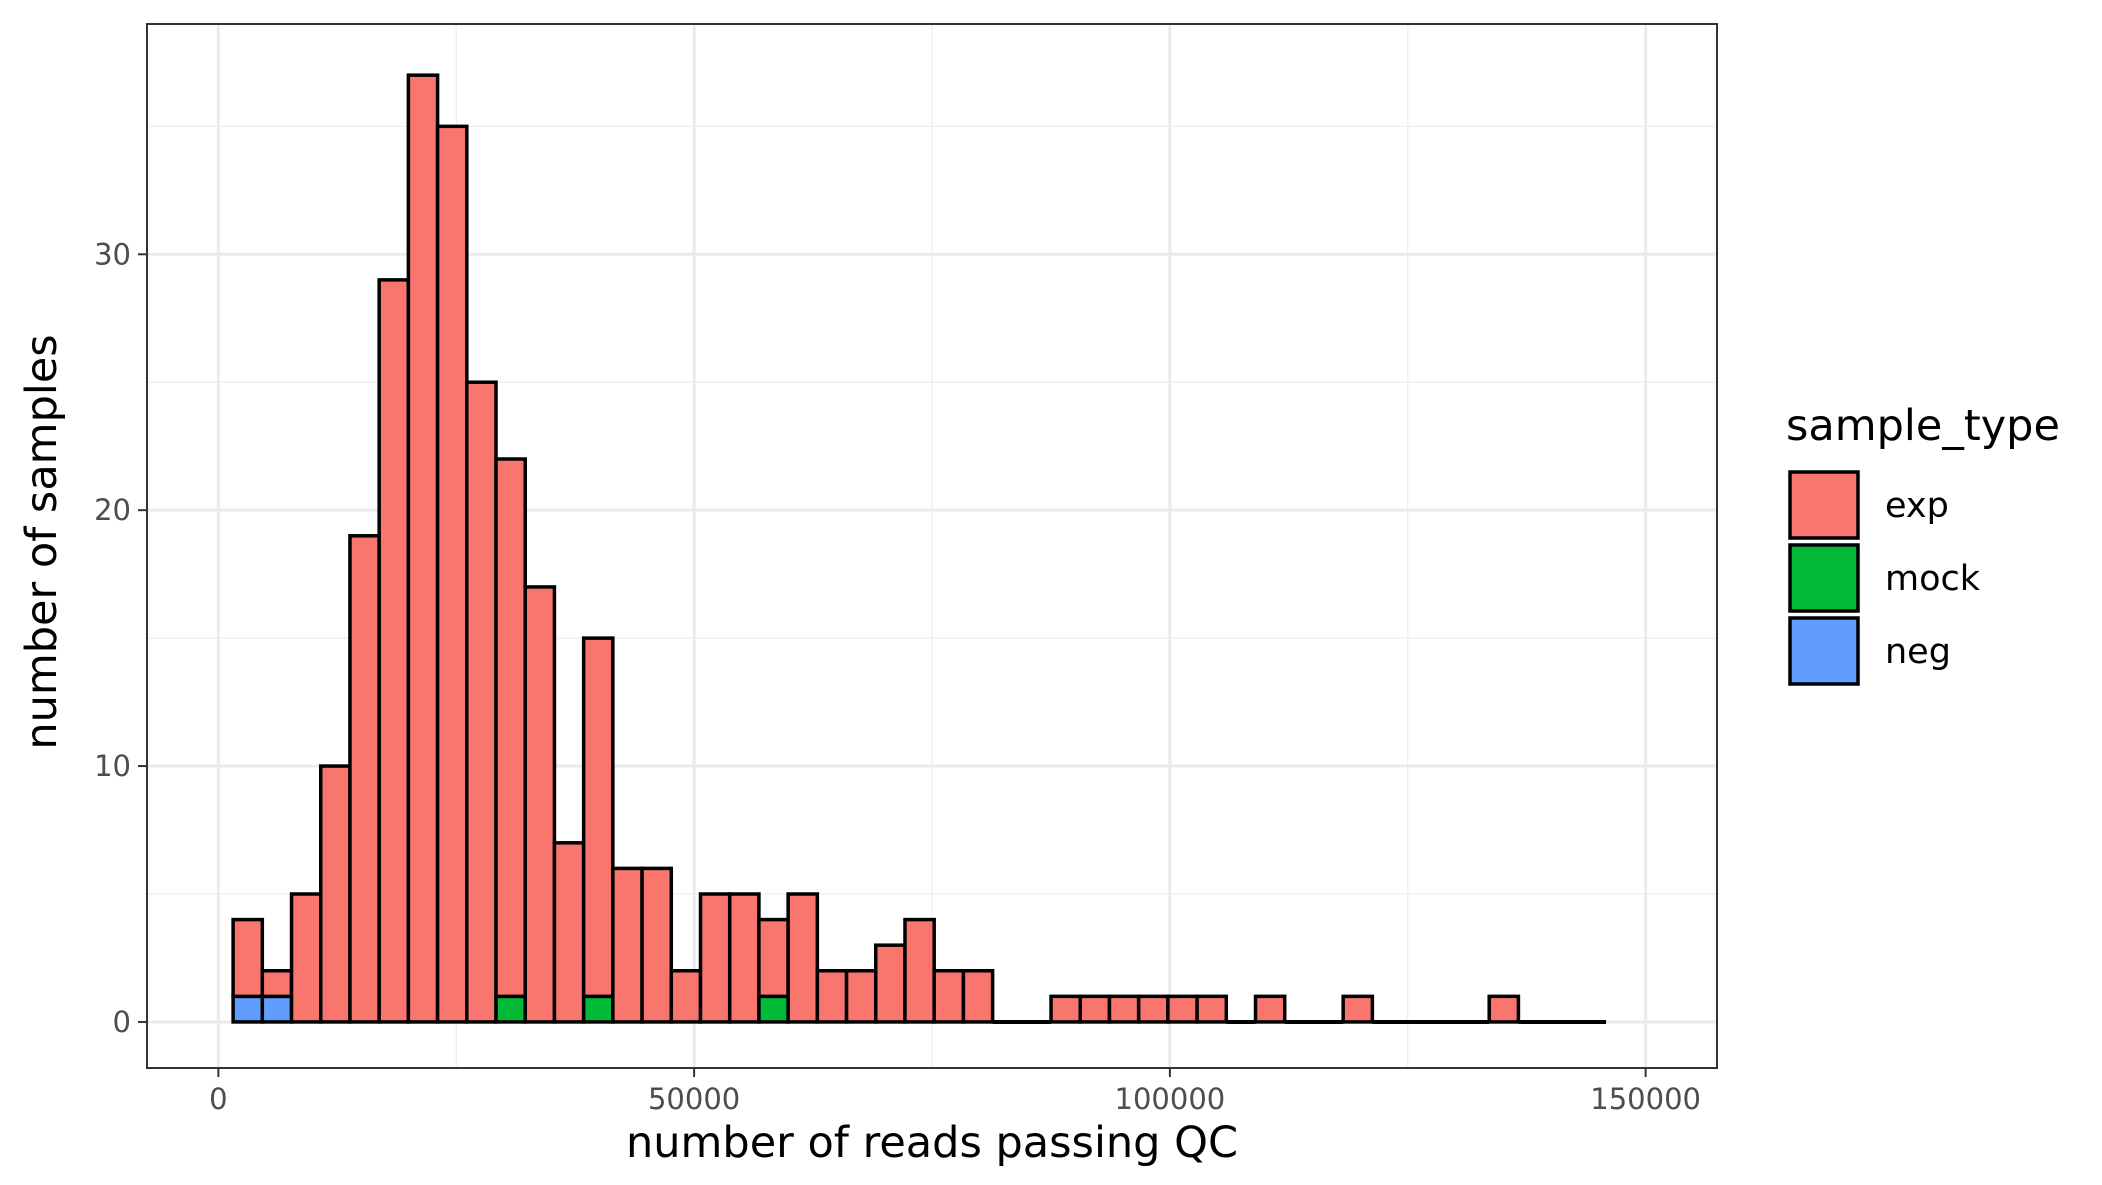 This screenshot has height=1185, width=2102. What do you see at coordinates (1645, 1099) in the screenshot?
I see `x-tick-label: 150000` at bounding box center [1645, 1099].